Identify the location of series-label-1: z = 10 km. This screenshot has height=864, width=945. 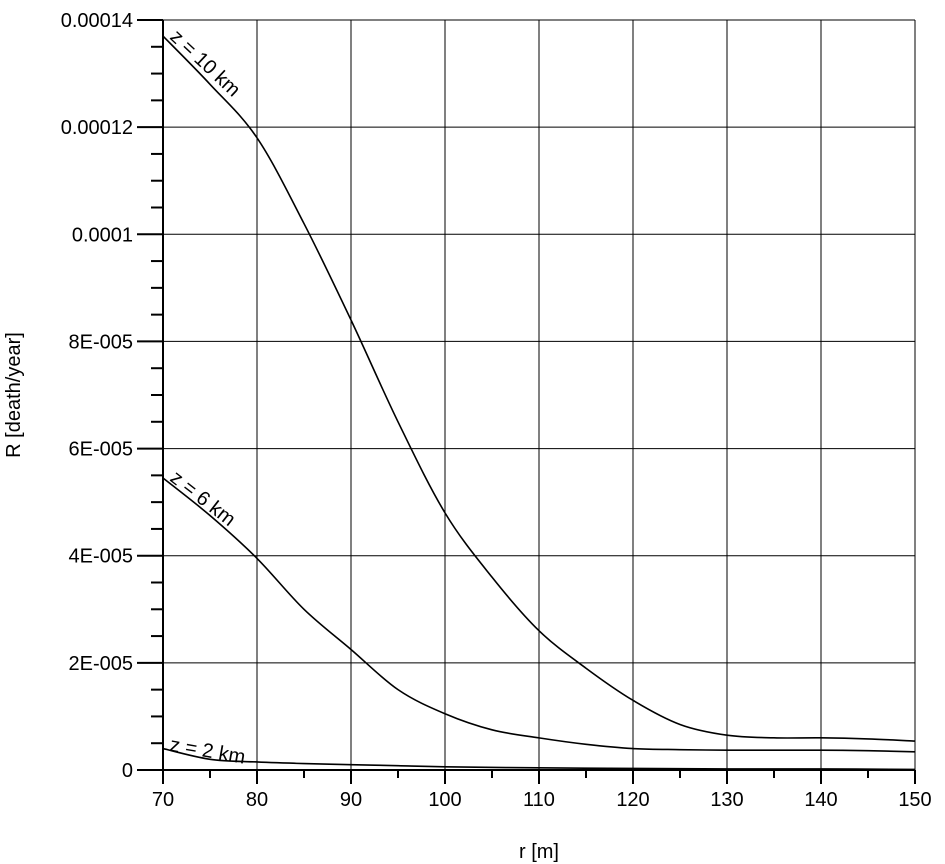
(205, 64).